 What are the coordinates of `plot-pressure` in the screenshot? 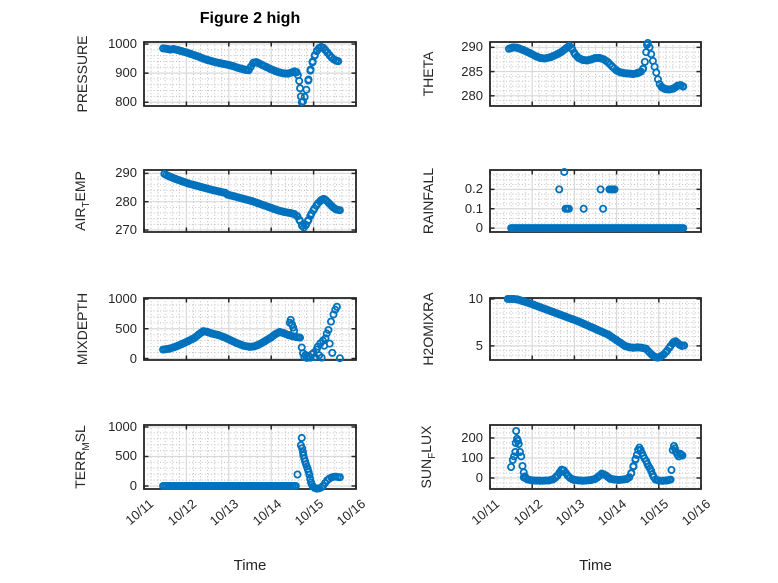 It's located at (250, 74).